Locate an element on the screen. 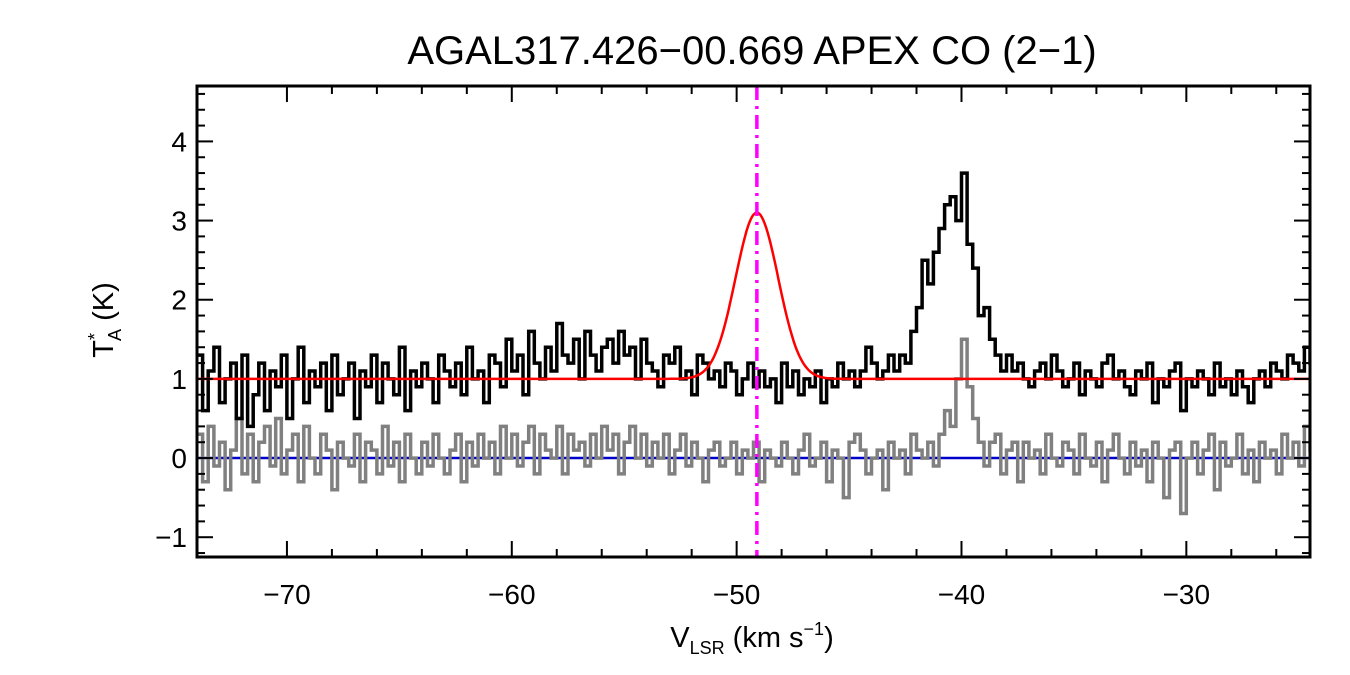 This screenshot has width=1350, height=675. x-tick-label: −60 is located at coordinates (512, 594).